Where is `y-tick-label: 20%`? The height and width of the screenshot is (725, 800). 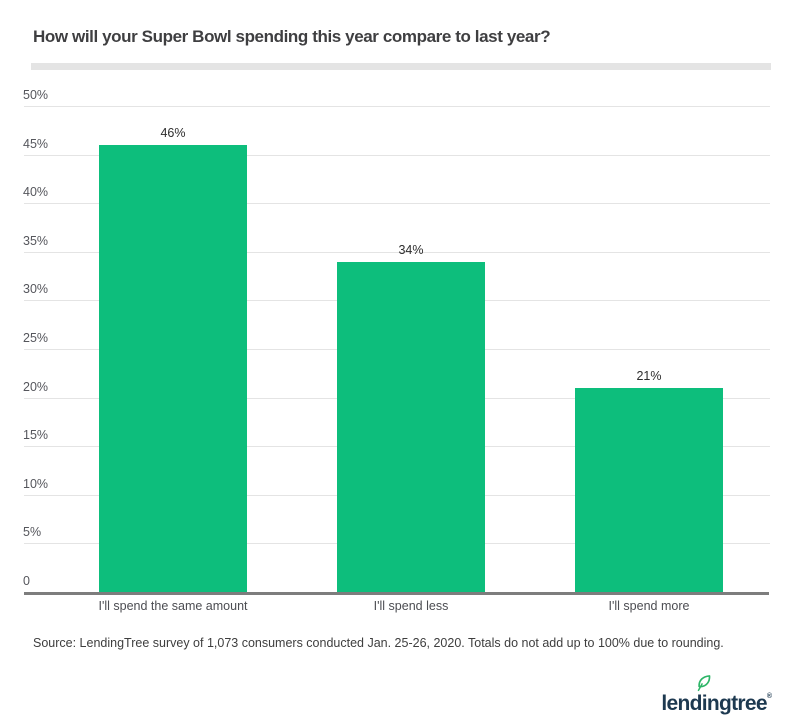
y-tick-label: 20% is located at coordinates (36, 386).